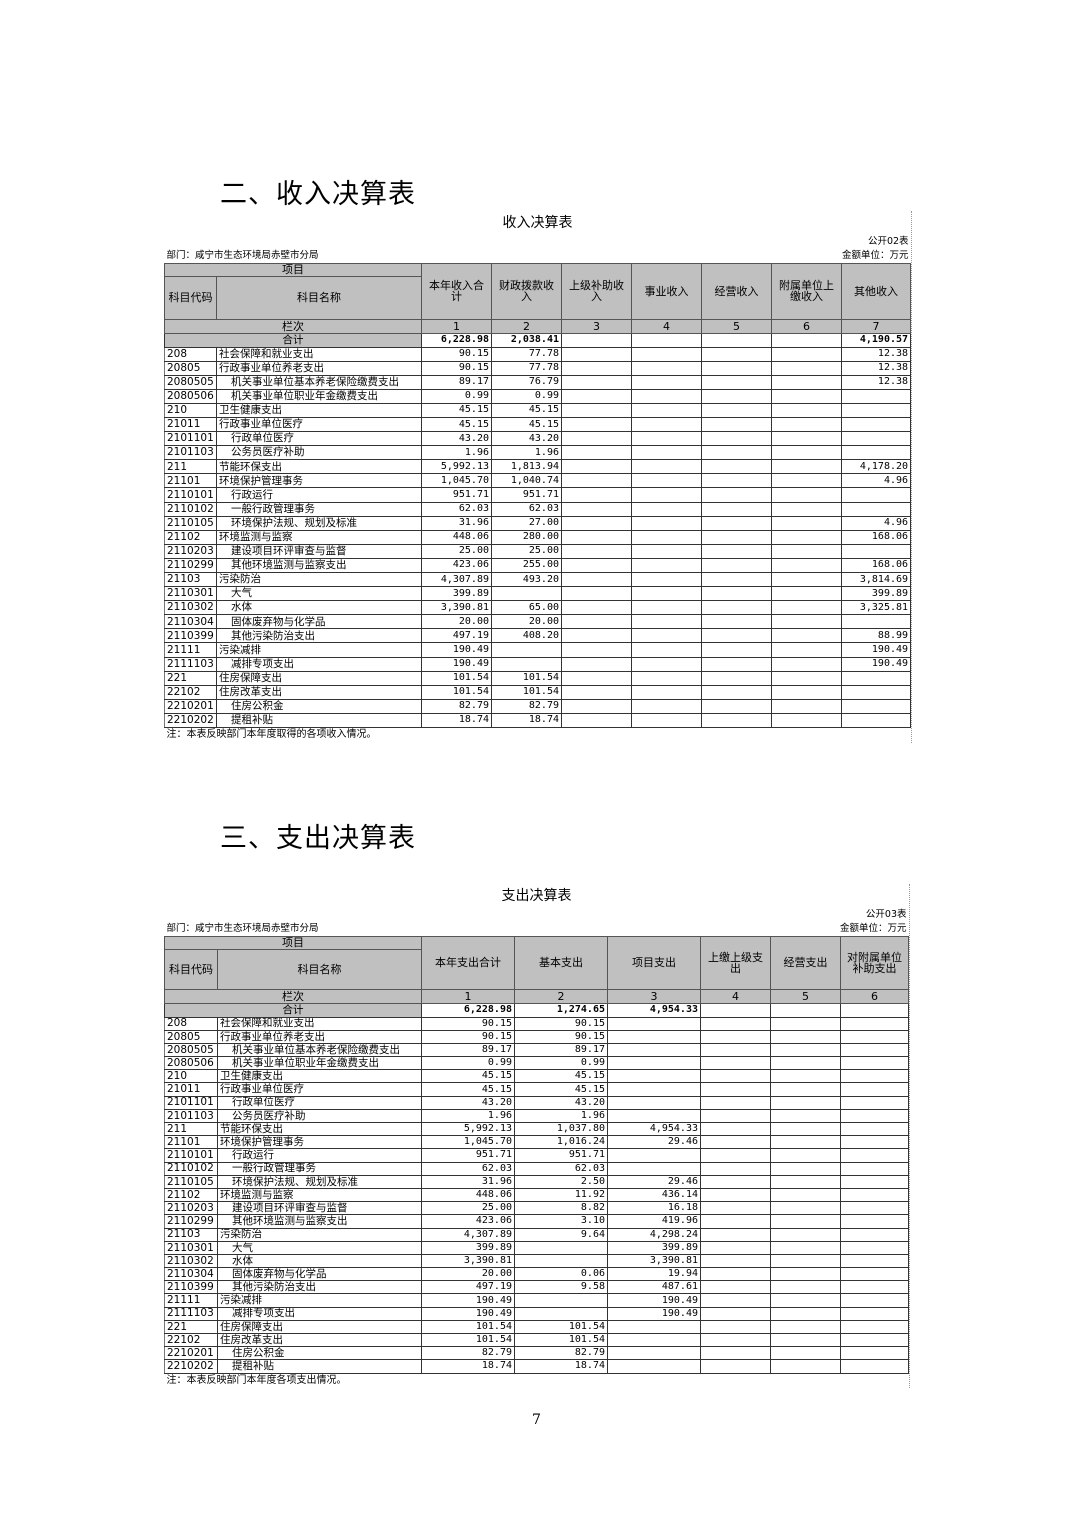  What do you see at coordinates (191, 1129) in the screenshot?
I see `subject-code: 211` at bounding box center [191, 1129].